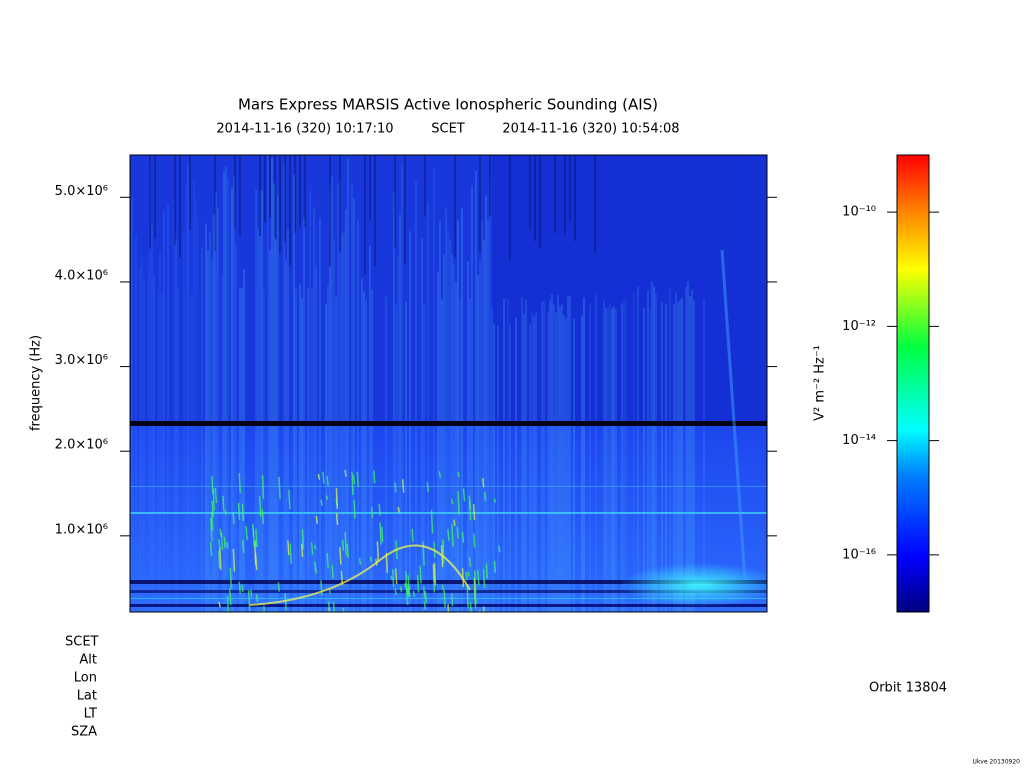 This screenshot has height=768, width=1024. What do you see at coordinates (996, 762) in the screenshot?
I see `footer: Ukve 20130920` at bounding box center [996, 762].